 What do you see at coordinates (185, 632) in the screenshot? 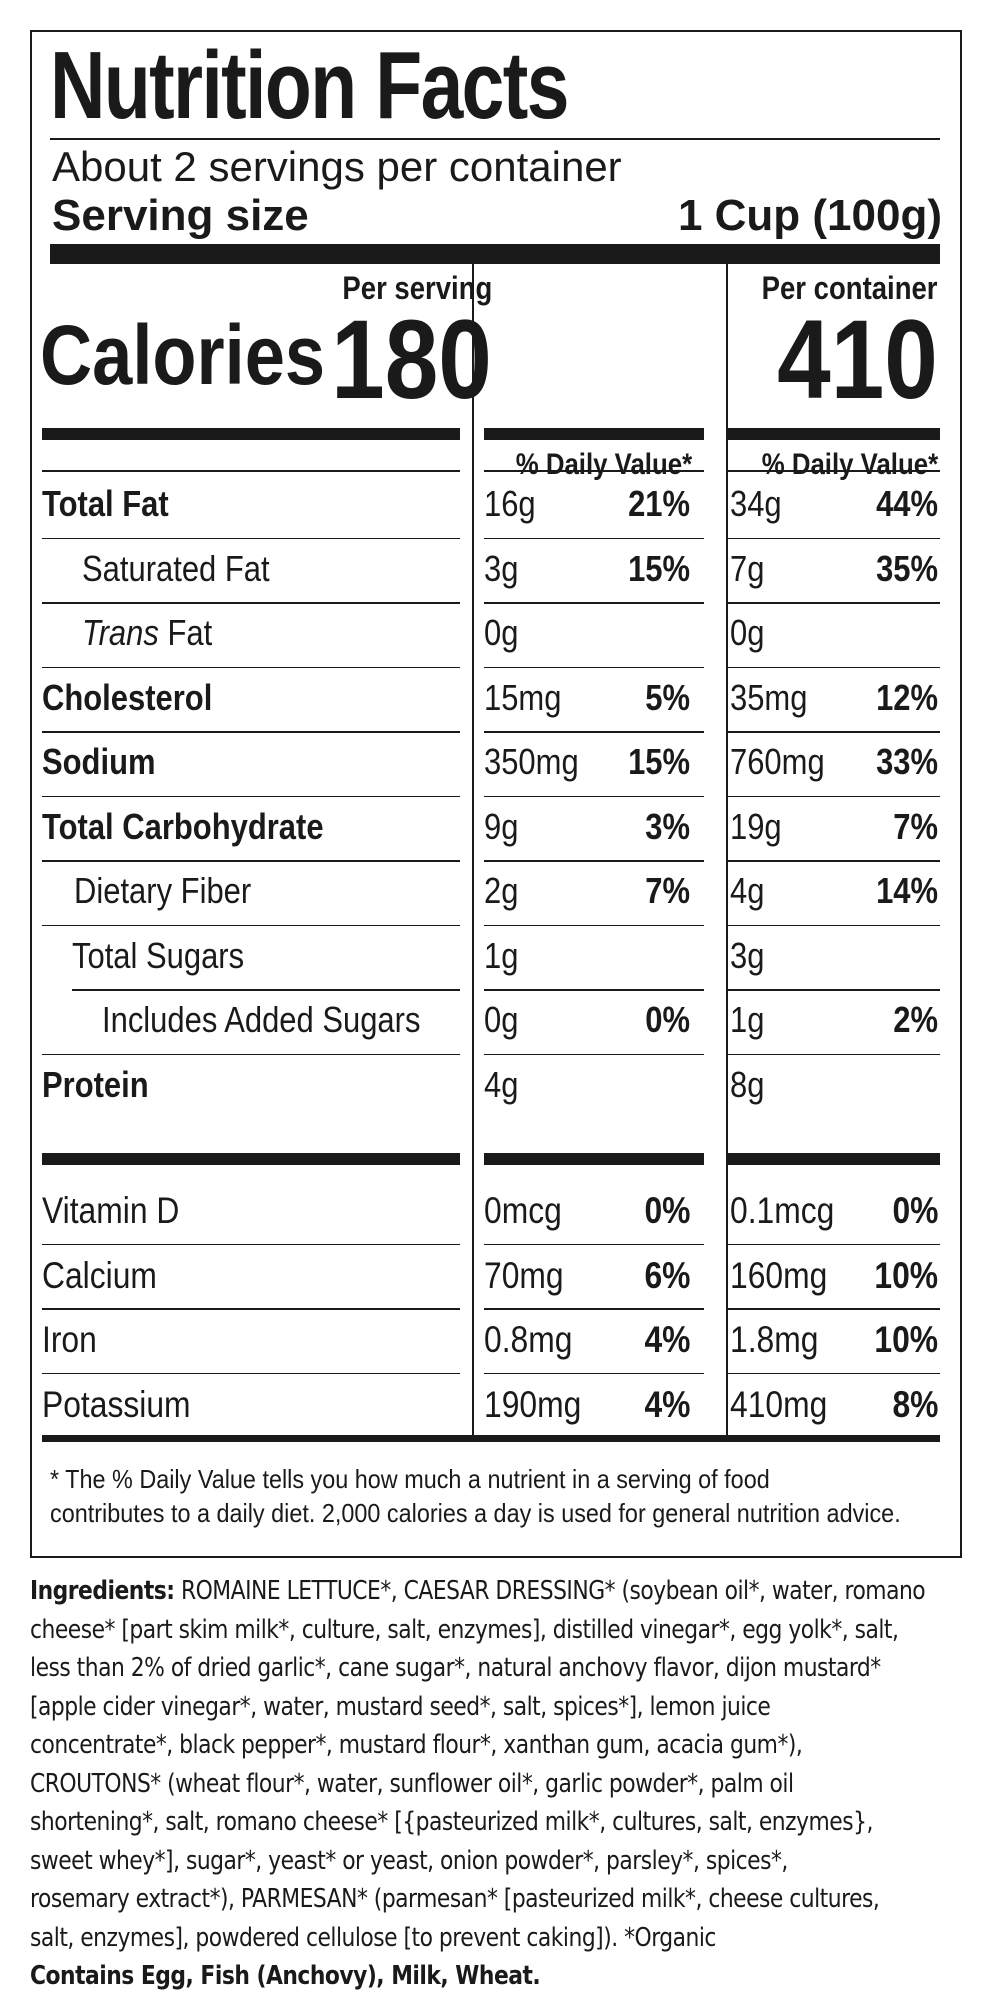
I see `nutrient-name-text: Fat` at bounding box center [185, 632].